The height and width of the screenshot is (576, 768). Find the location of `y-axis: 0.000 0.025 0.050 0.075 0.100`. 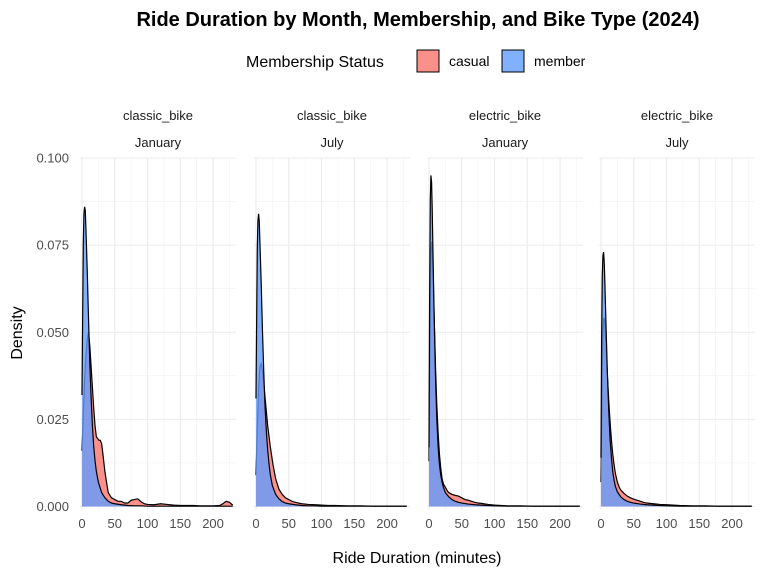

y-axis: 0.000 0.025 0.050 0.075 0.100 is located at coordinates (52, 333).